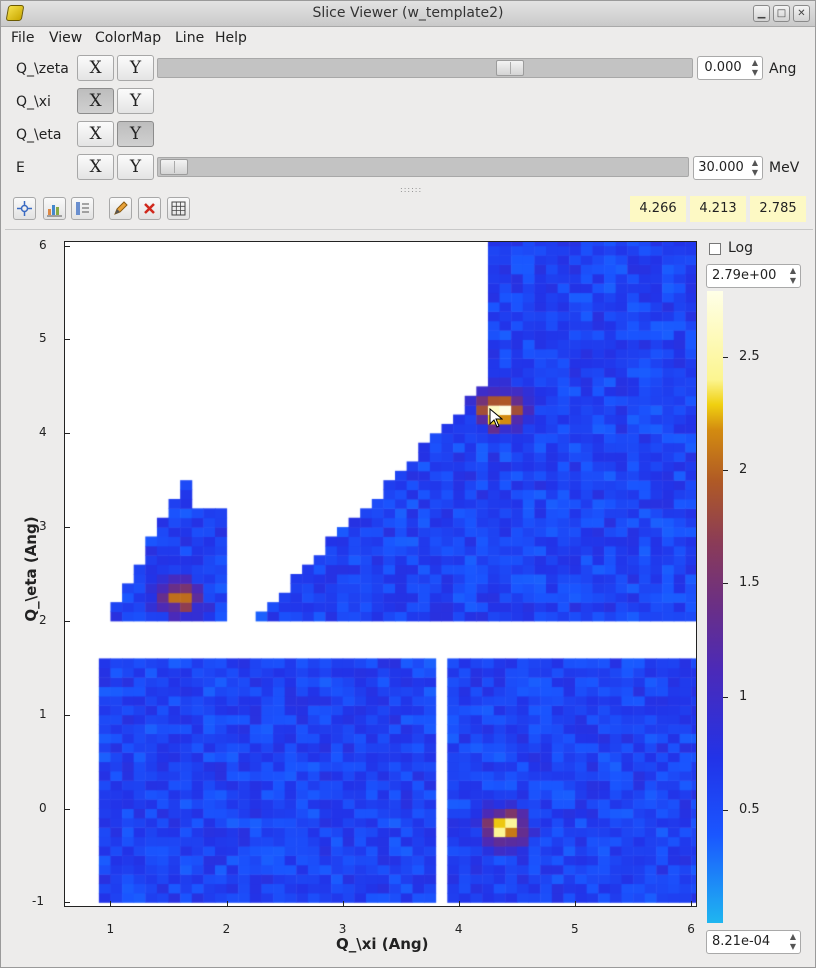 The width and height of the screenshot is (816, 968). Describe the element at coordinates (411, 189) in the screenshot. I see `splitter-handle: ::::::` at that location.